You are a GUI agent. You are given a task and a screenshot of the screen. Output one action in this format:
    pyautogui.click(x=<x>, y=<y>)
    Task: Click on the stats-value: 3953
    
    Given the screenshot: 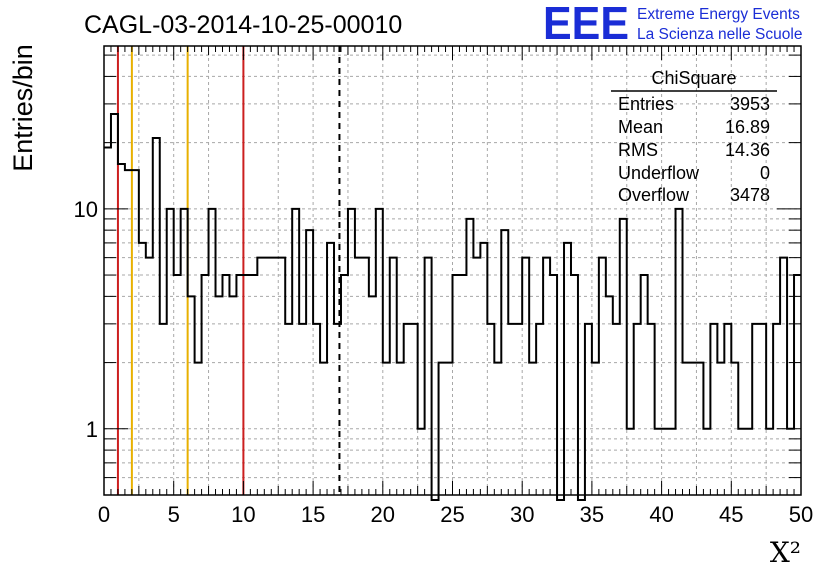 What is the action you would take?
    pyautogui.click(x=750, y=104)
    